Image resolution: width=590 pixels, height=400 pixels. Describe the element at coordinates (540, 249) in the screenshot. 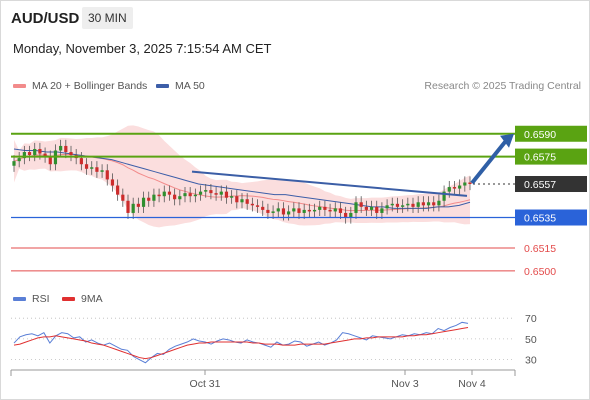

I see `level-label: 0.6515` at that location.